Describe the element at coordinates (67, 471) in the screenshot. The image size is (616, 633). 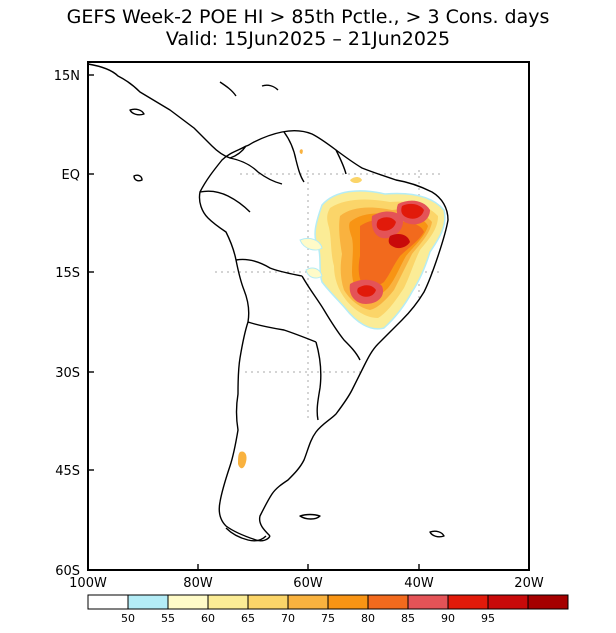
I see `y-tick-label: 45S` at that location.